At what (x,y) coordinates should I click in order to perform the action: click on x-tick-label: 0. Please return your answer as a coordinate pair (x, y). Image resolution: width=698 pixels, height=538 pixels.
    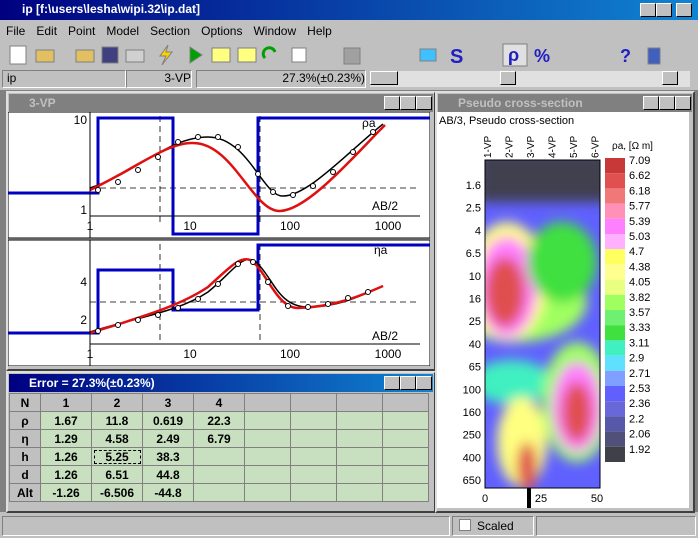
    Looking at the image, I should click on (485, 499).